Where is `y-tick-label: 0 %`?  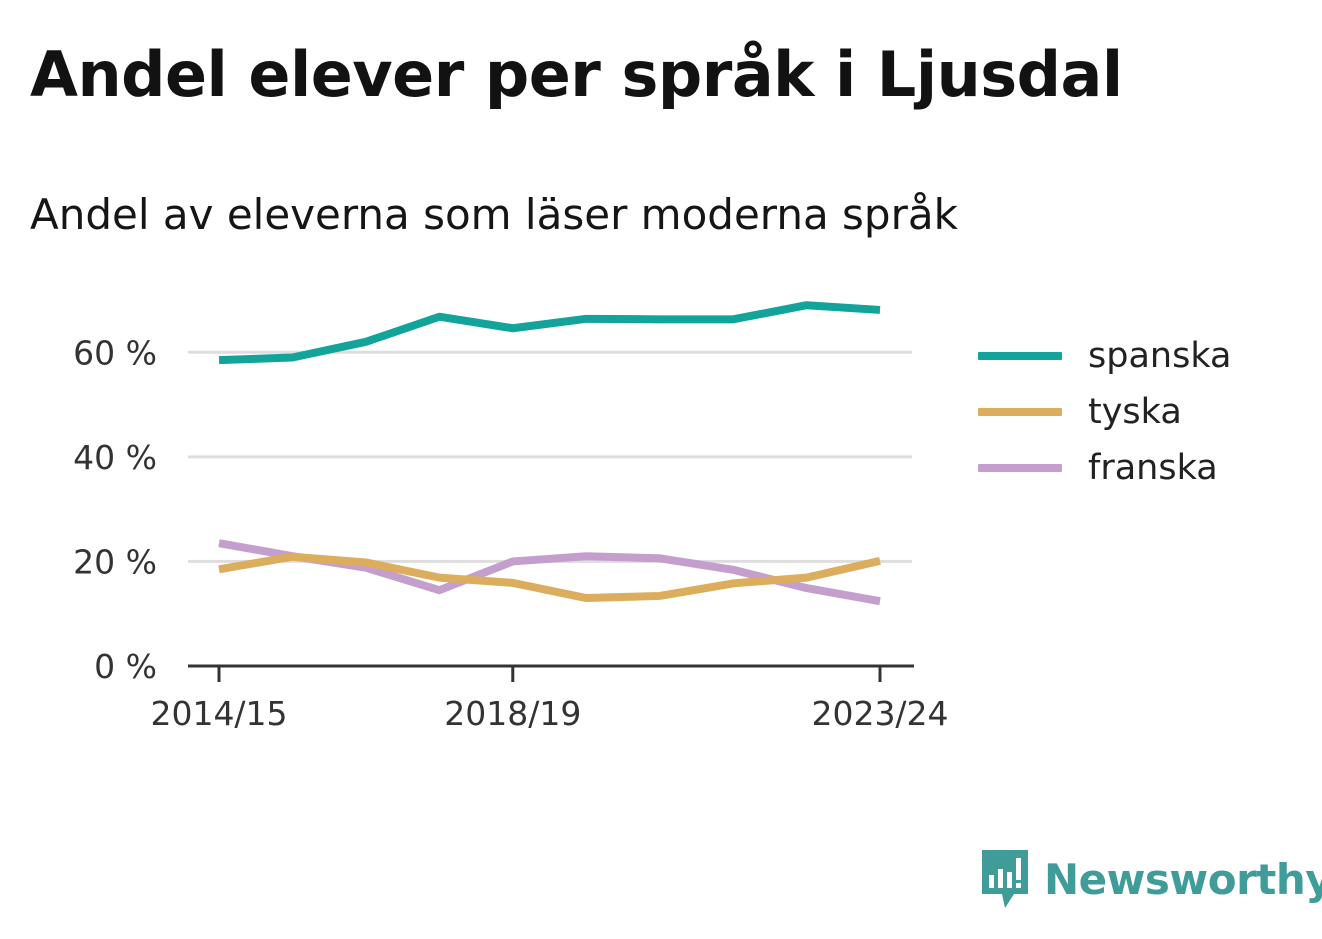
y-tick-label: 0 % is located at coordinates (125, 666).